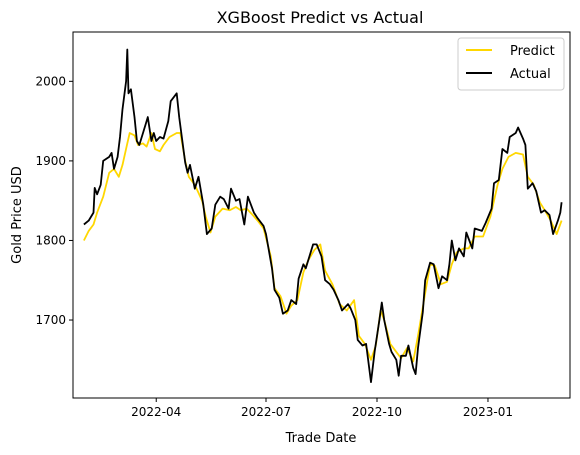 This screenshot has width=580, height=455. Describe the element at coordinates (266, 412) in the screenshot. I see `x-tick-label: 2022-07` at that location.